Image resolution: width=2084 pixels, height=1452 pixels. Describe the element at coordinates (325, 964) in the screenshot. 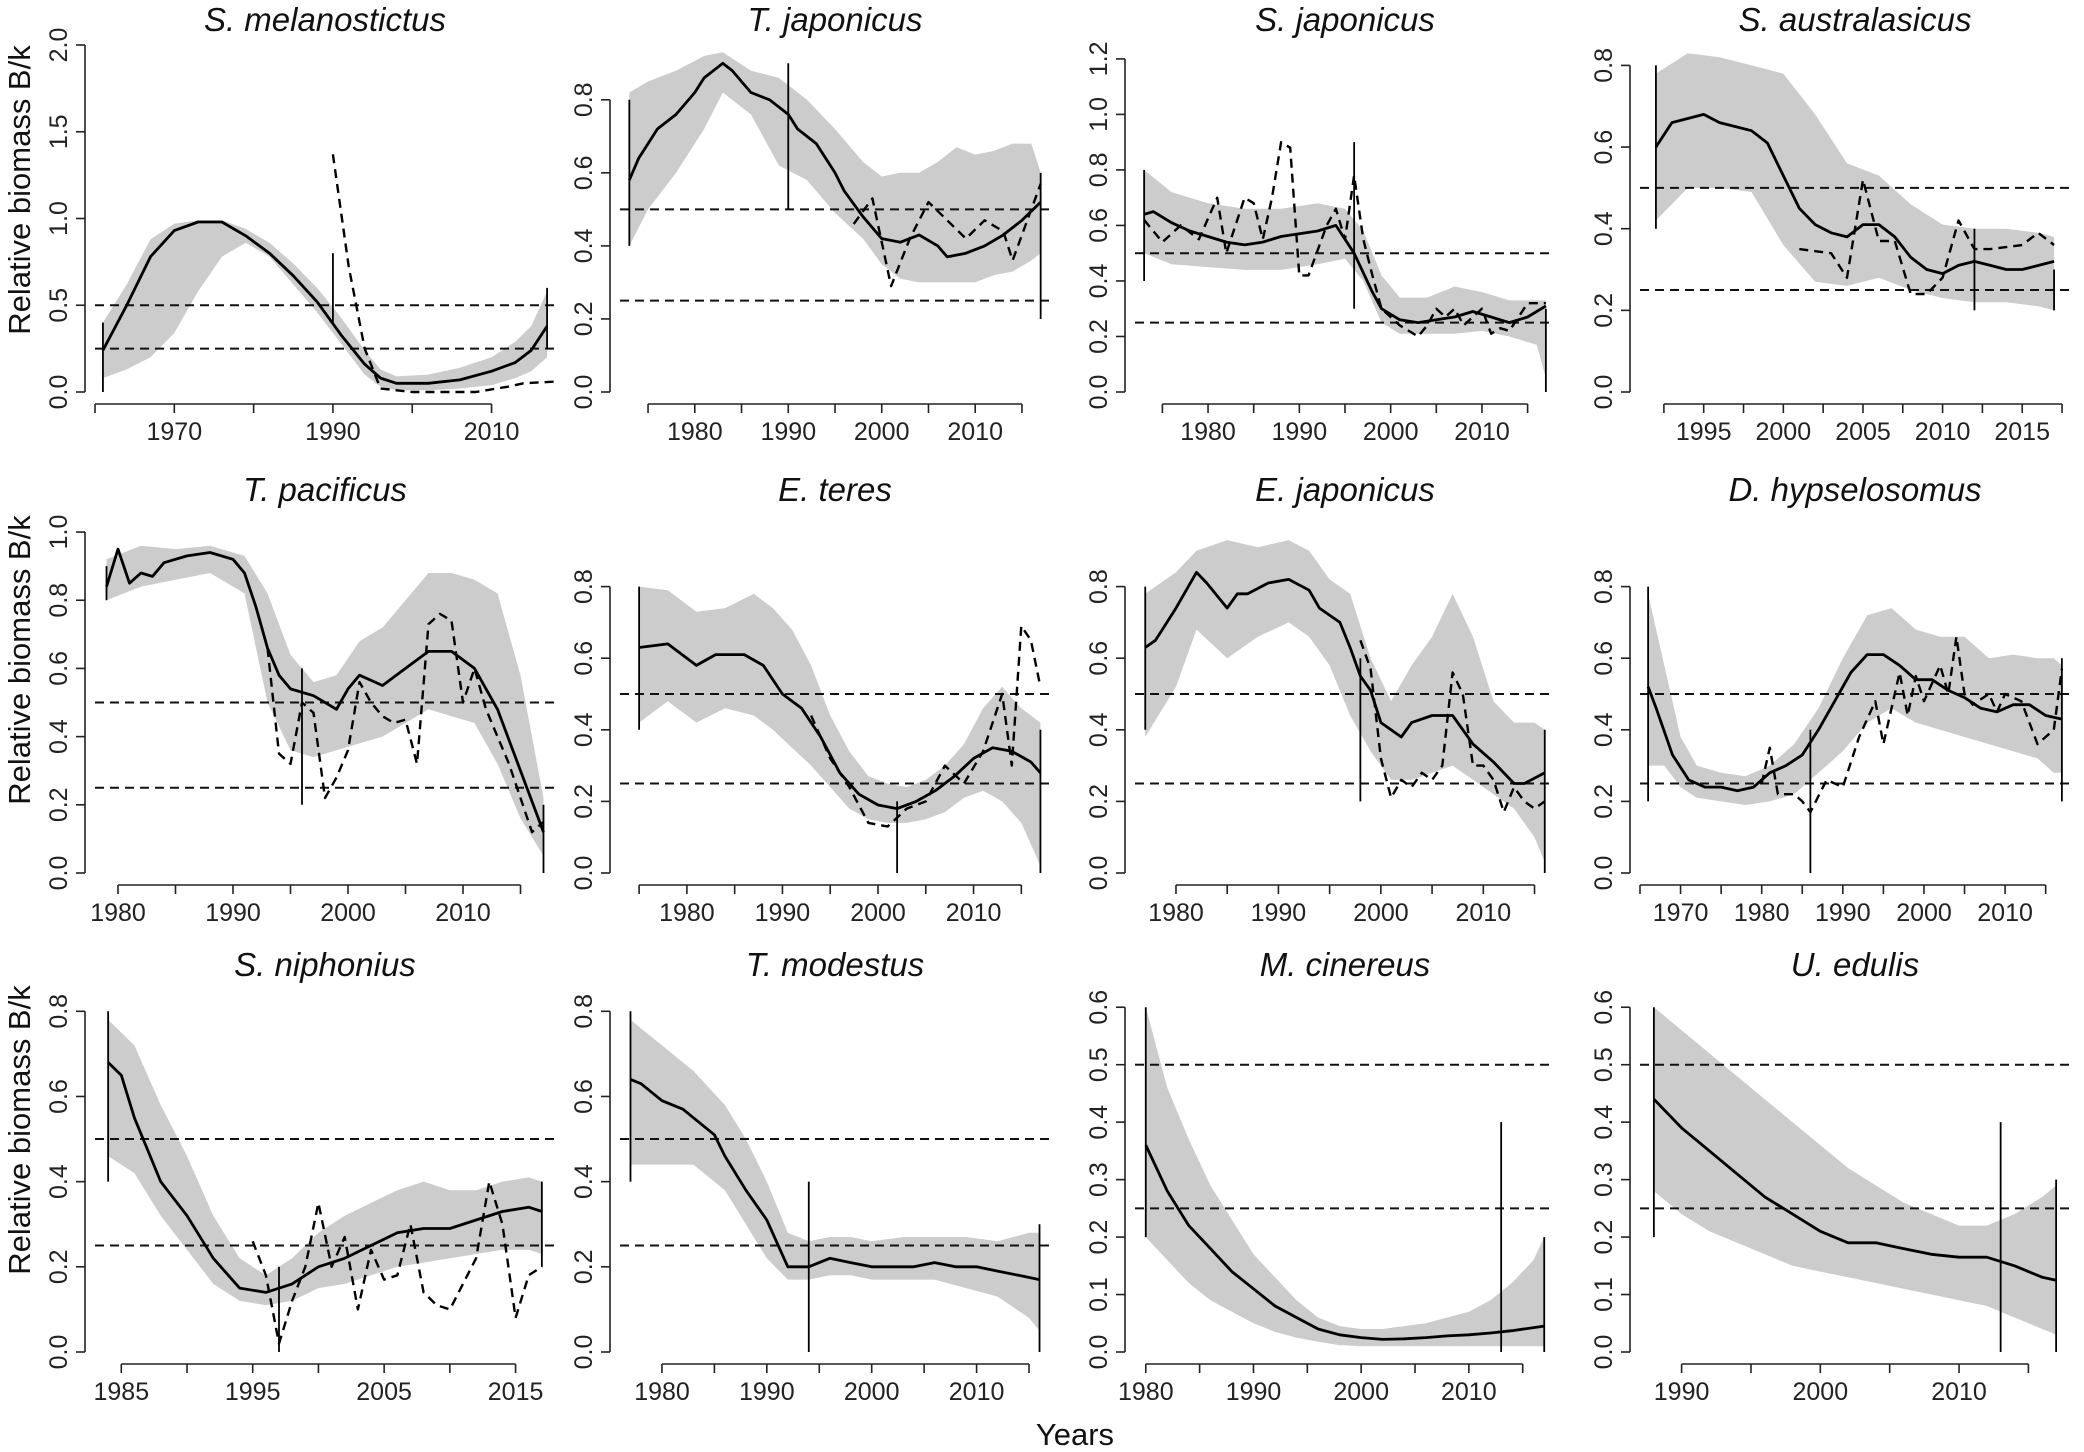

I see `panel-title: S. niphonius` at that location.